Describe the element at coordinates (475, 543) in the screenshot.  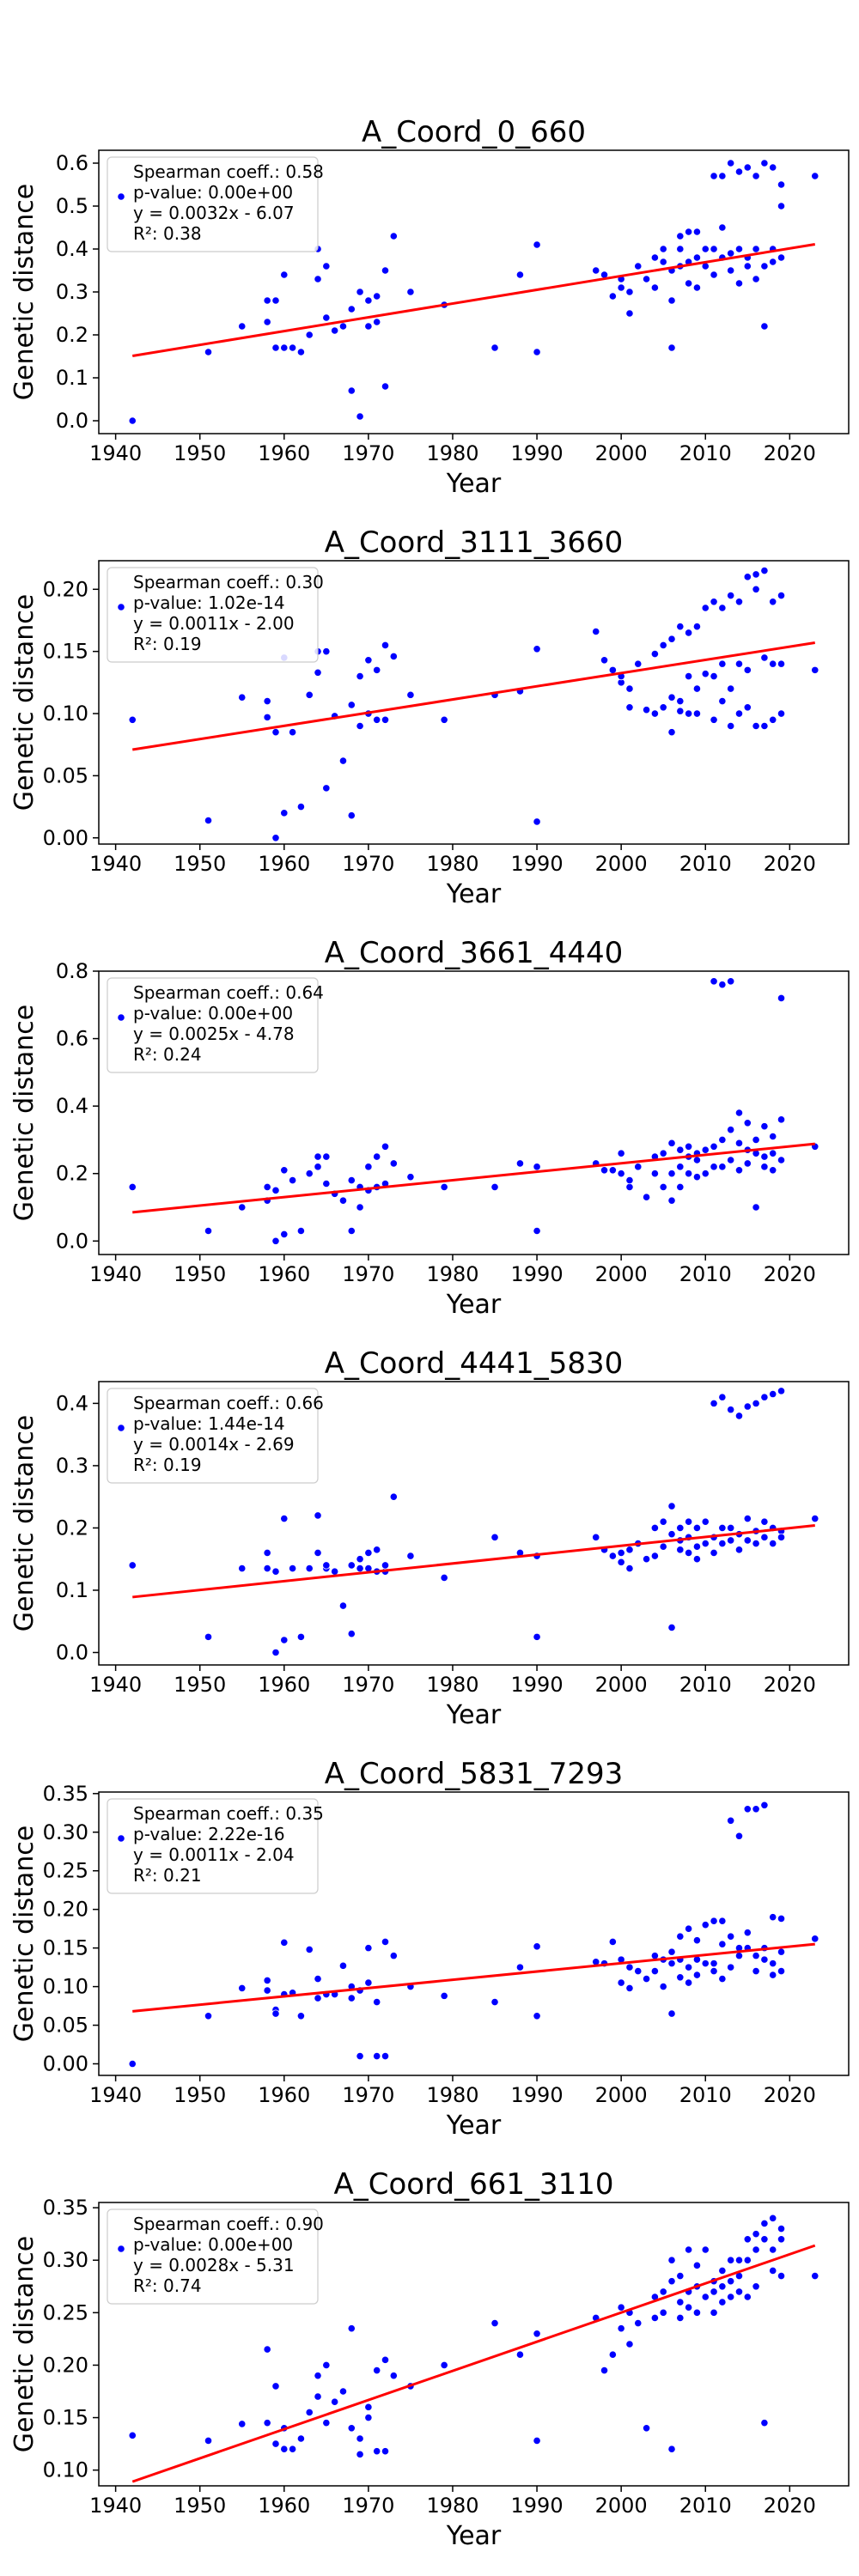
I see `chart-title: A_Coord_3111_3660` at that location.